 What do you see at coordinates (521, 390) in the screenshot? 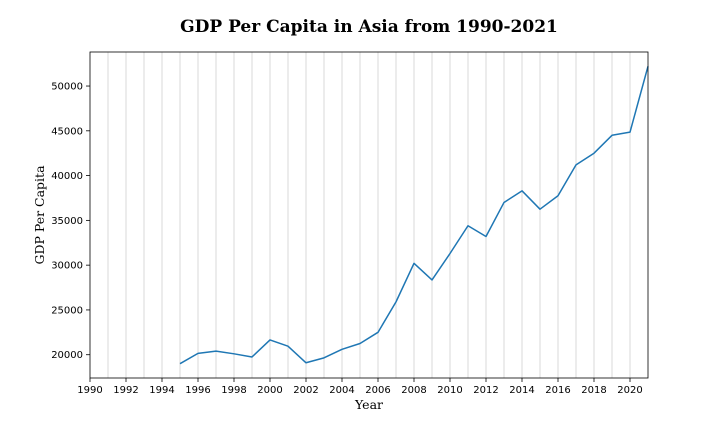
I see `x-tick-label-2014: 2014` at bounding box center [521, 390].